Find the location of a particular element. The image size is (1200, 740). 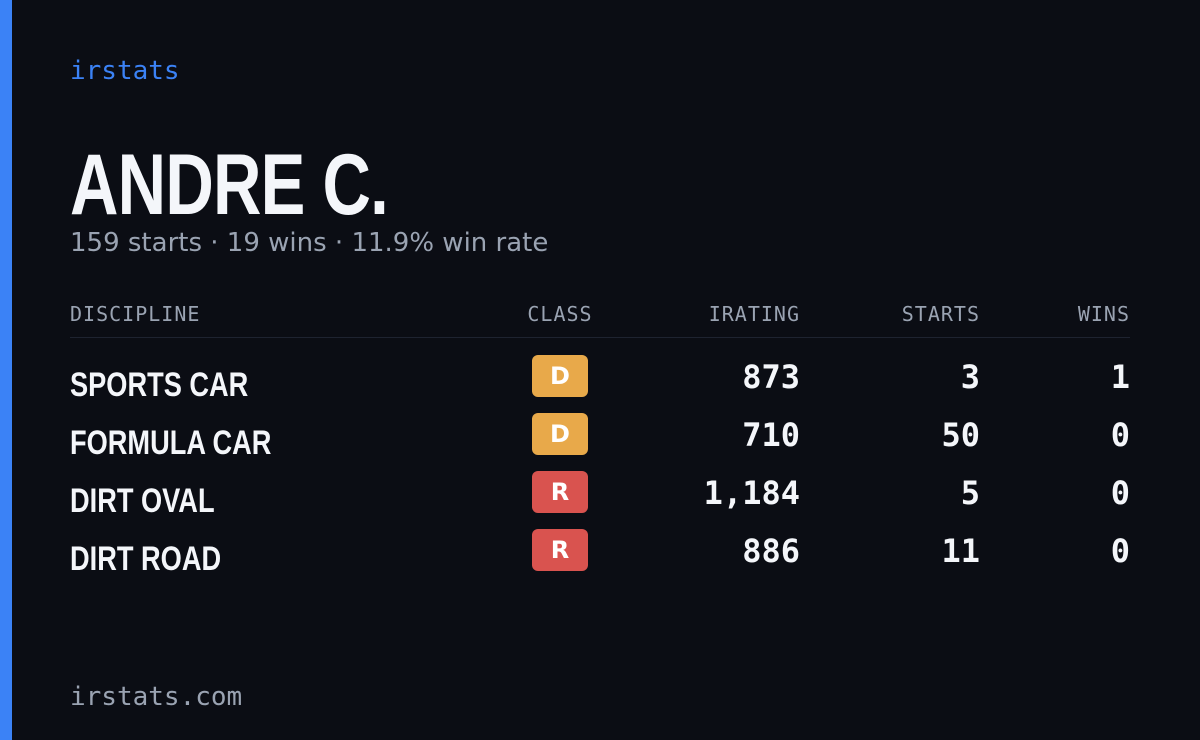

class-header: CLASS is located at coordinates (560, 314).